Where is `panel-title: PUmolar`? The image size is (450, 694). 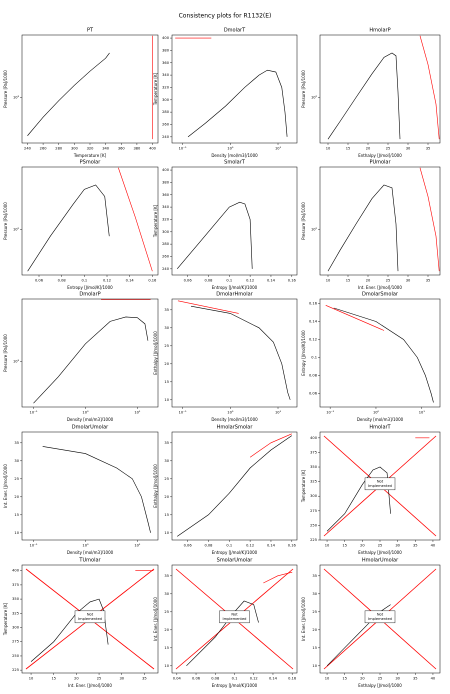 panel-title: PUmolar is located at coordinates (380, 163).